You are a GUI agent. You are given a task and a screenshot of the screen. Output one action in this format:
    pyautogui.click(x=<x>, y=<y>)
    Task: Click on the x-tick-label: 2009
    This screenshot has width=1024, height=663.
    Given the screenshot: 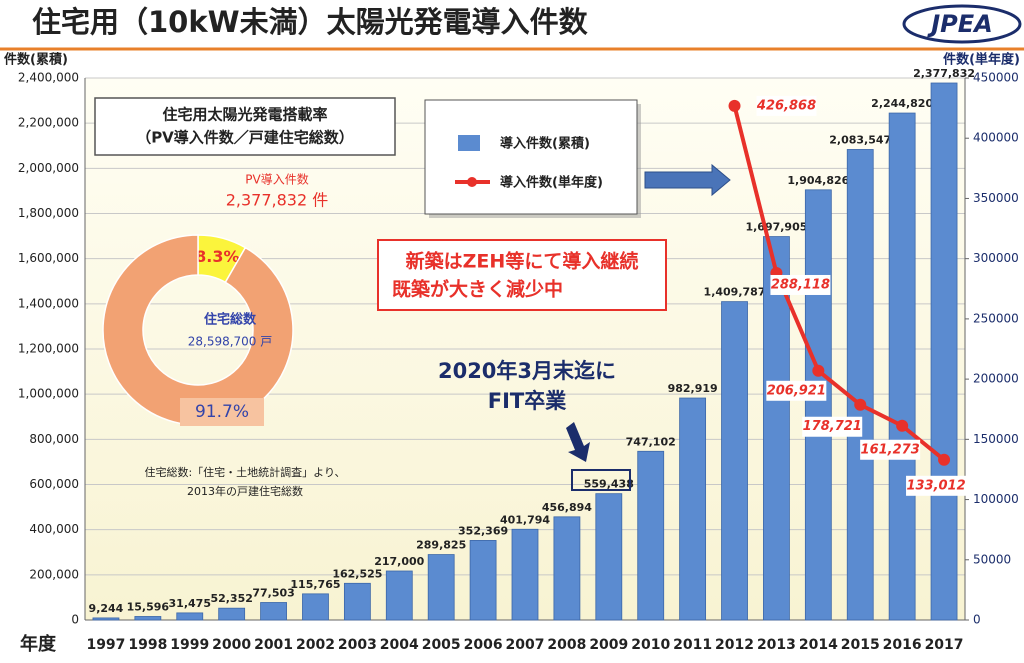 What is the action you would take?
    pyautogui.click(x=608, y=645)
    